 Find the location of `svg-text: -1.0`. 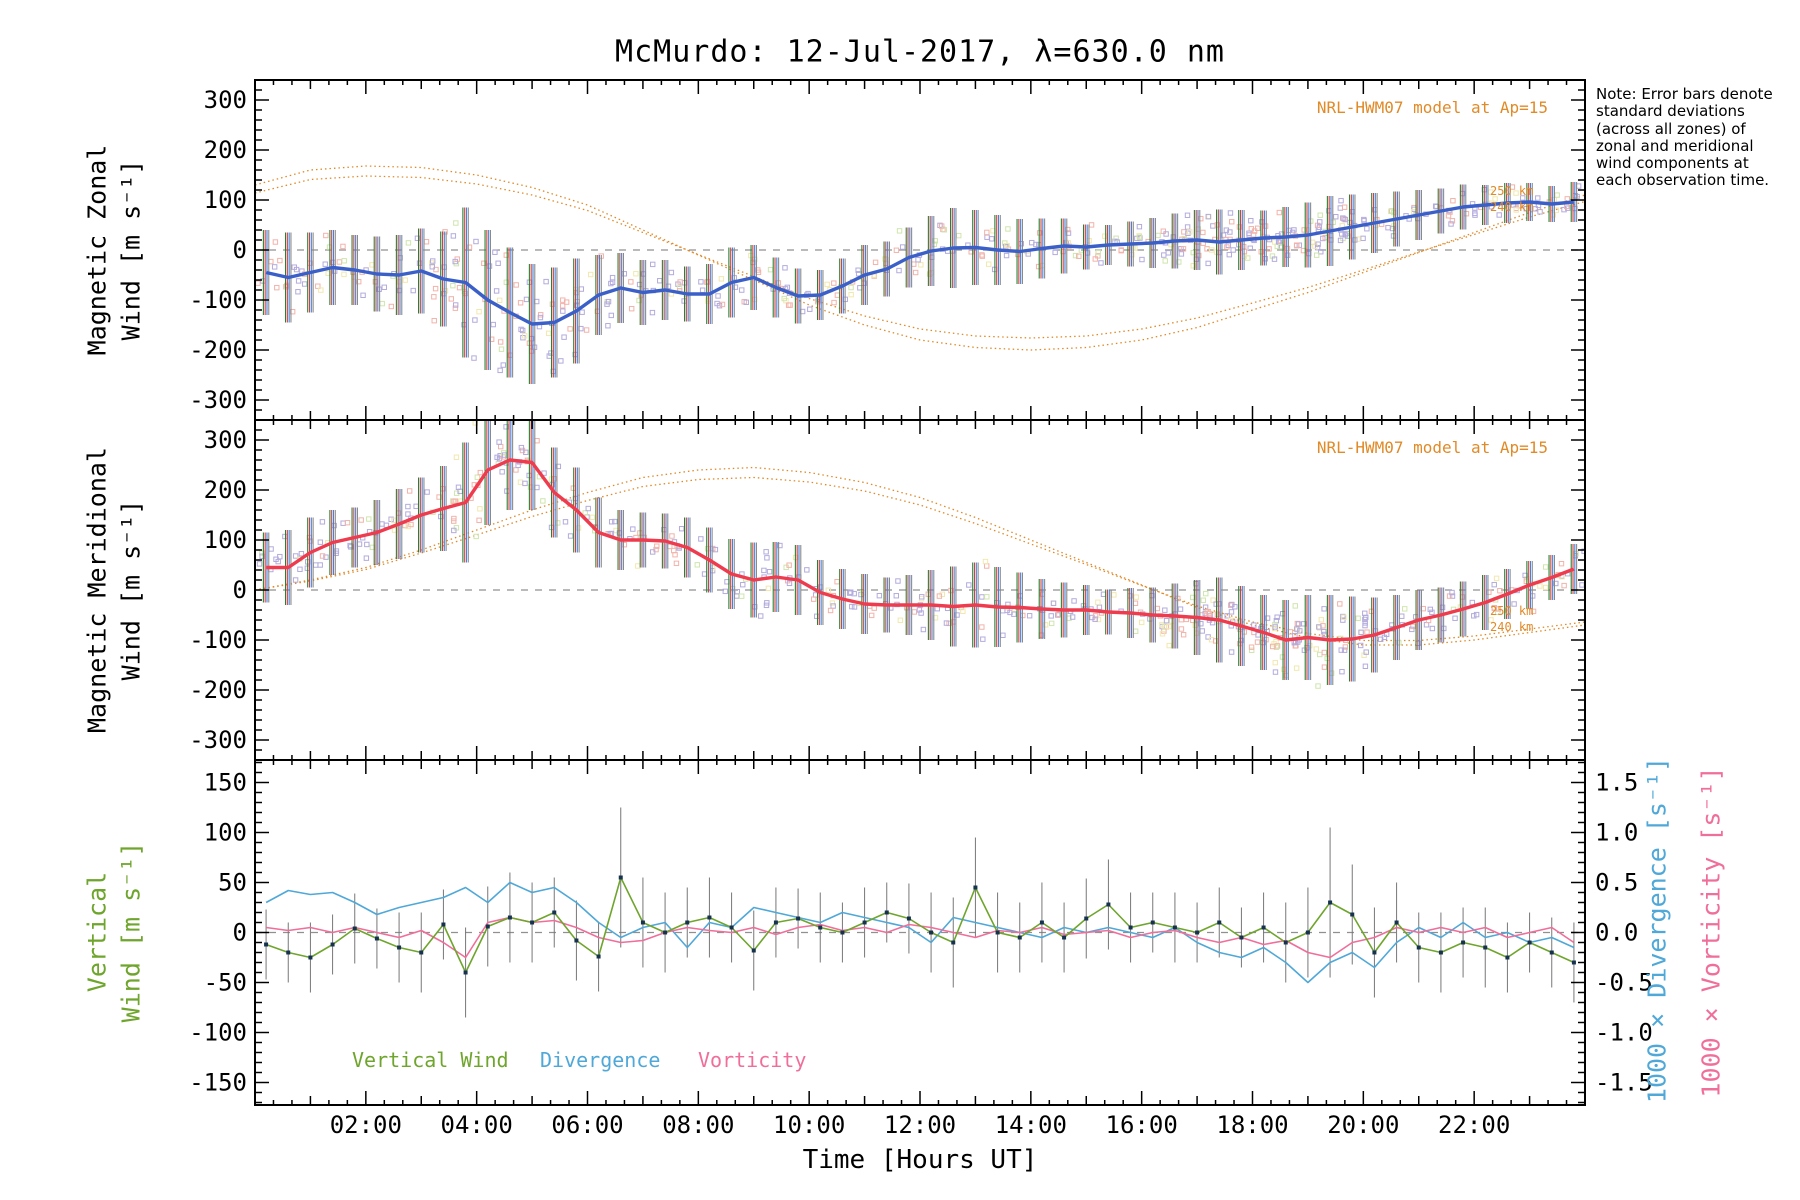

svg-text: -1.0 is located at coordinates (1624, 1033).